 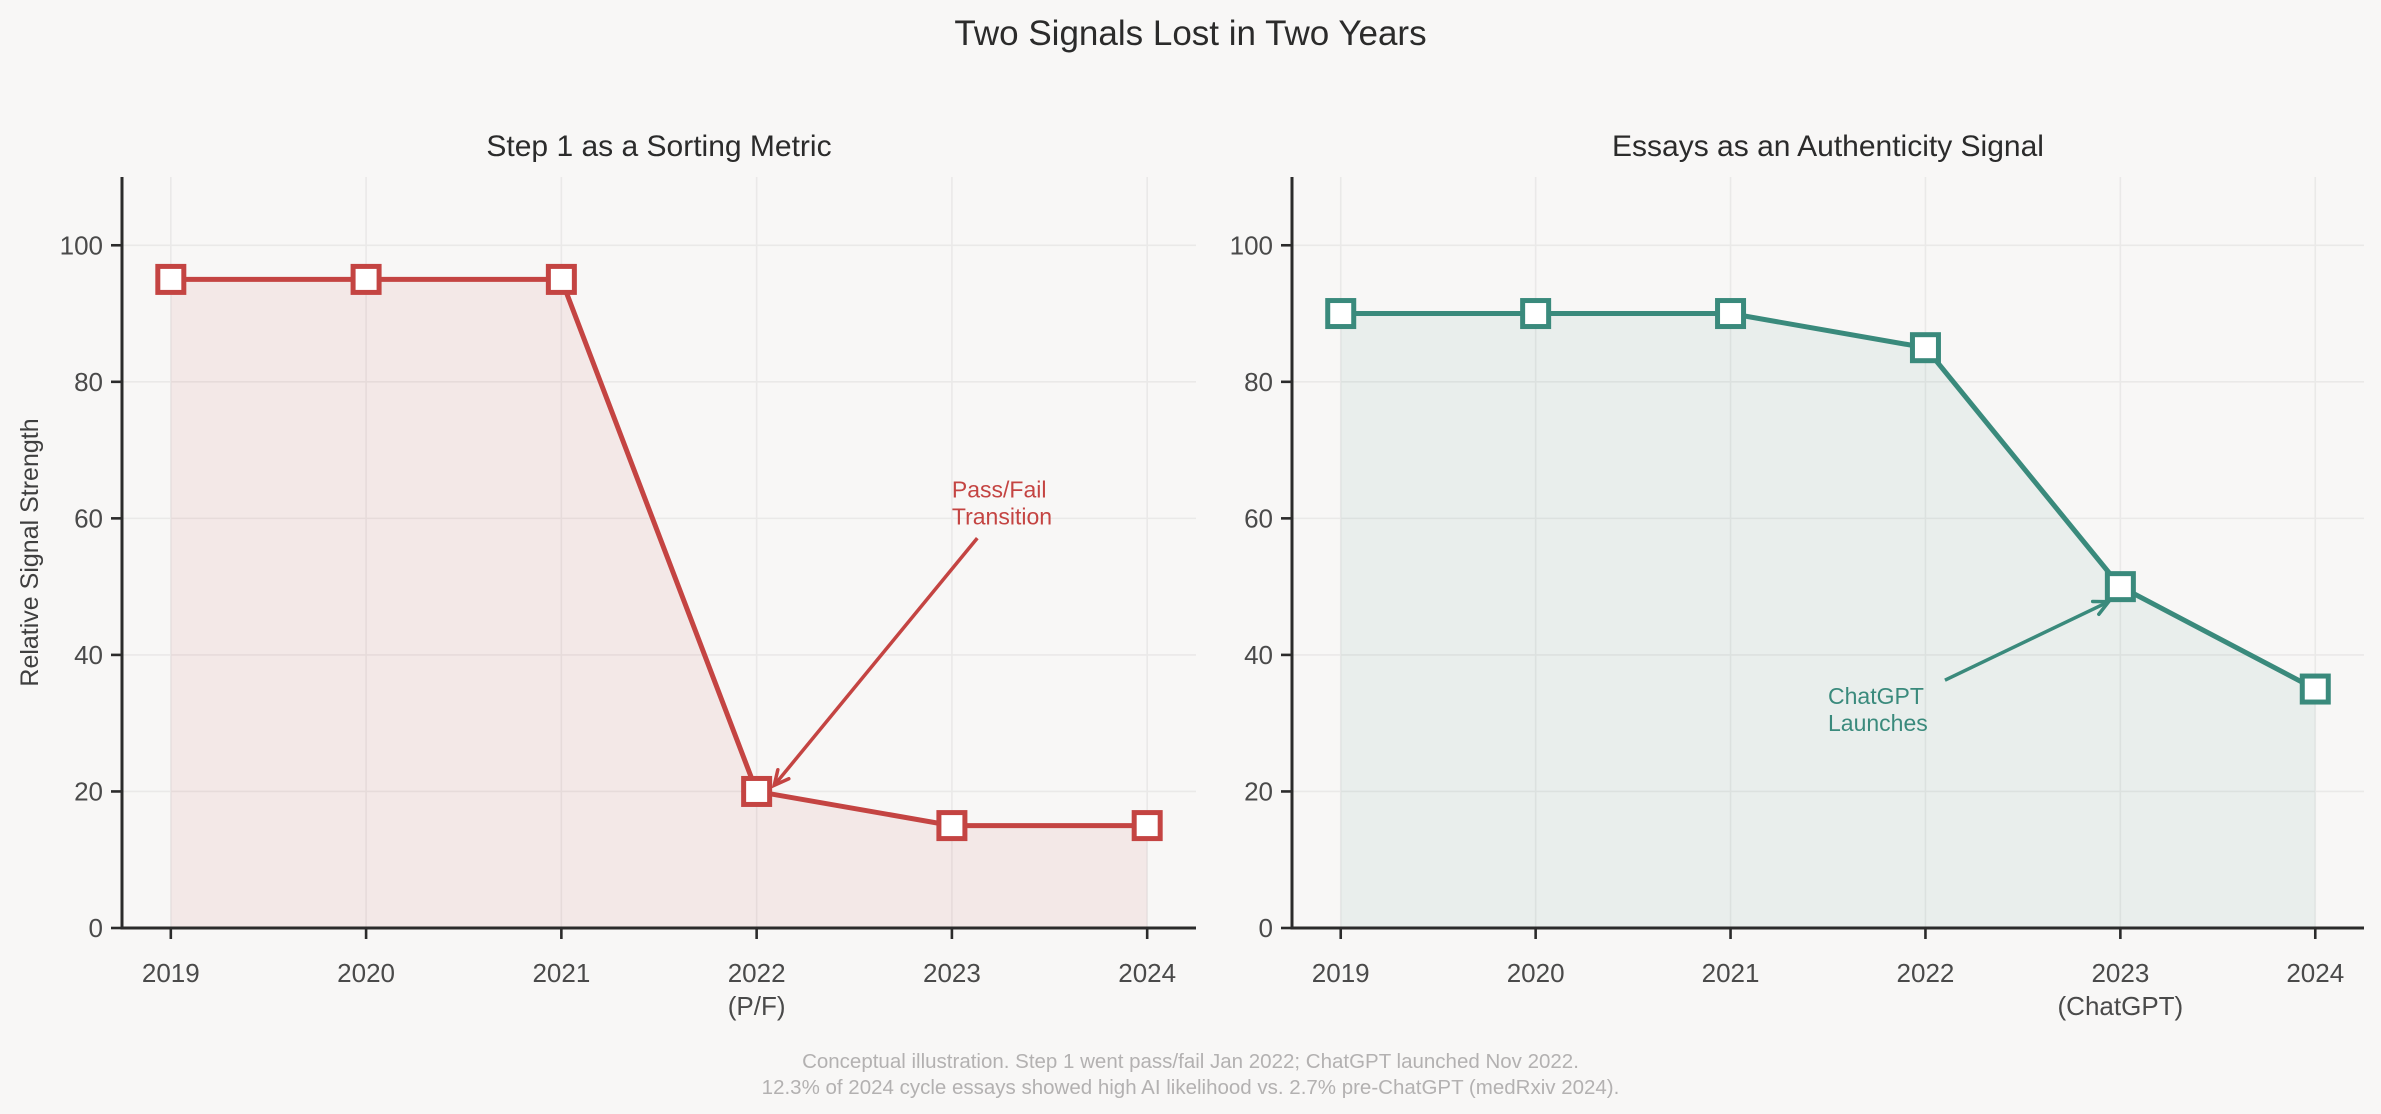 I want to click on essays-chart-annotation-text: Launches, so click(x=1878, y=723).